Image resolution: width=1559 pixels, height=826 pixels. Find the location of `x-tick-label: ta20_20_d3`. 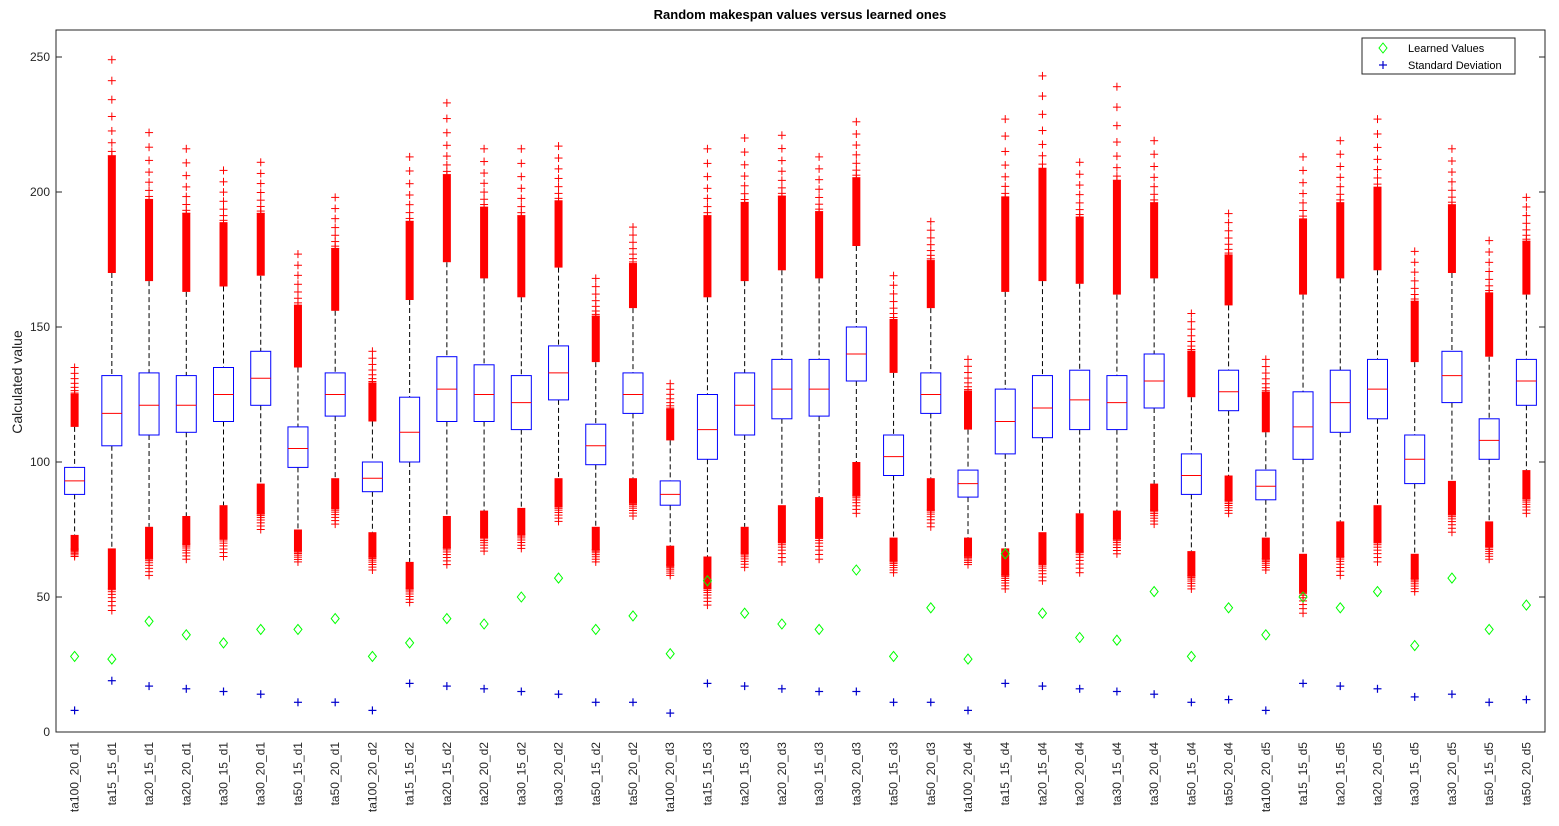

x-tick-label: ta20_20_d3 is located at coordinates (782, 774).